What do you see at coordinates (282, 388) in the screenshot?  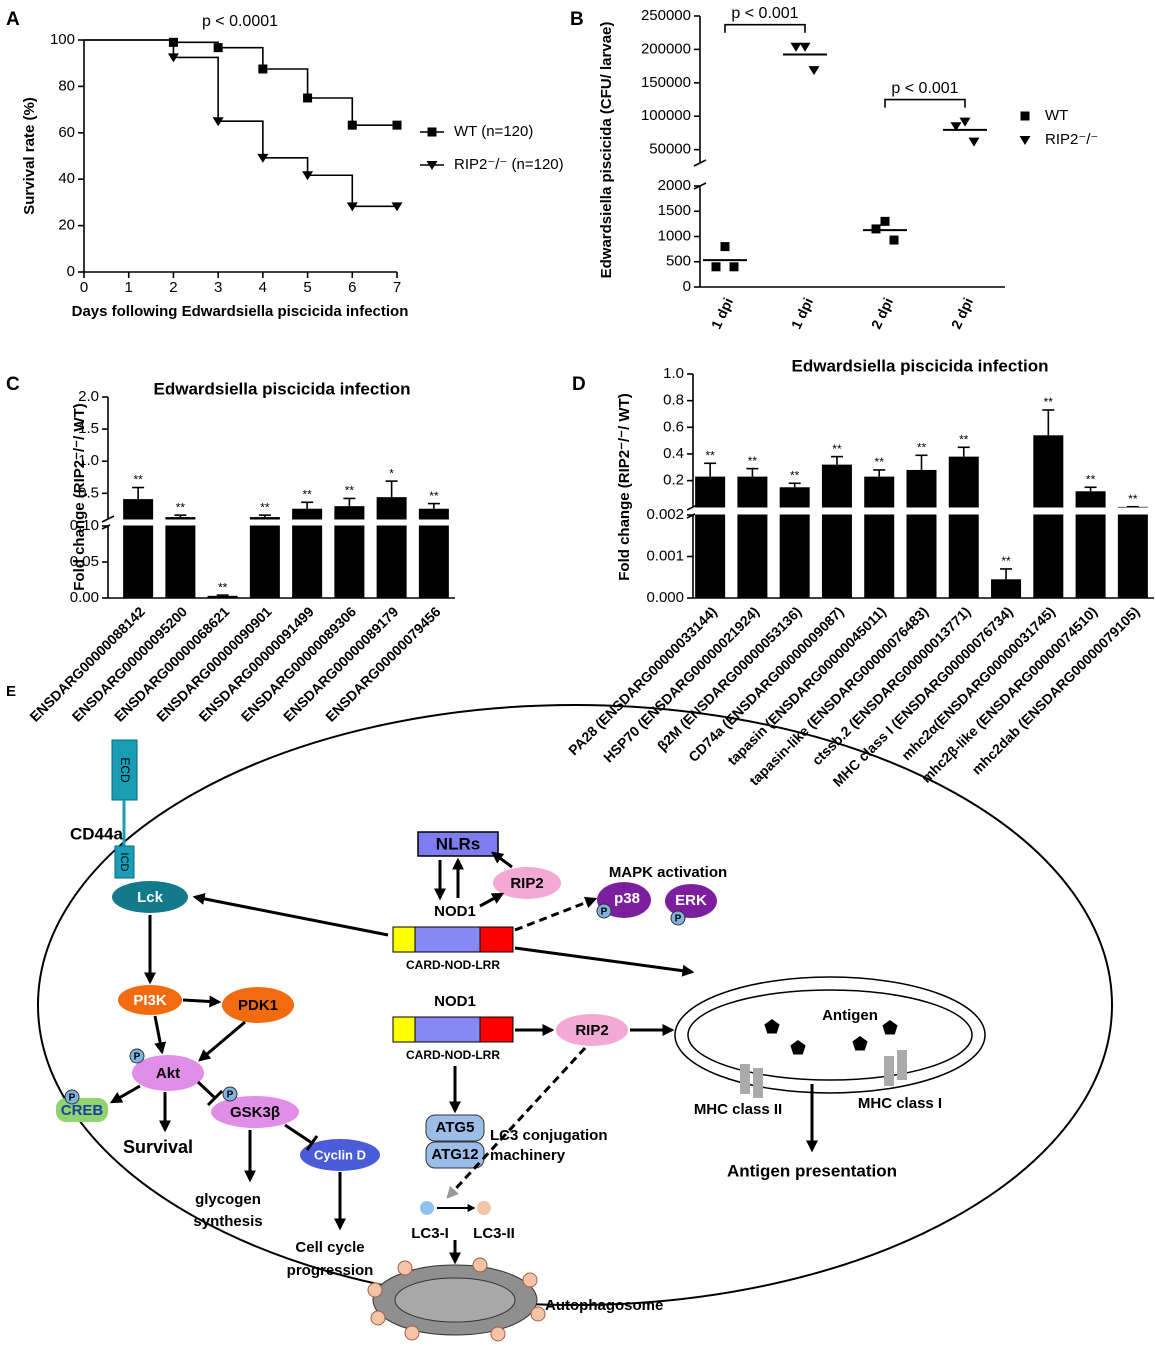 I see `chart-title: Edwardsiella piscicida infection` at bounding box center [282, 388].